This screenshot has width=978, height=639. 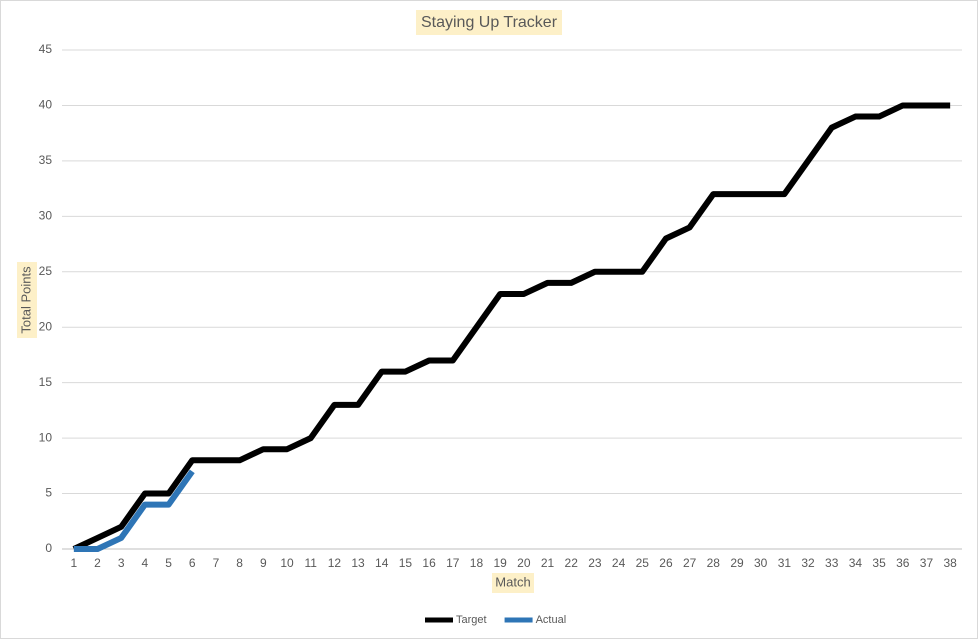 I want to click on x-tick-label: 33, so click(x=832, y=563).